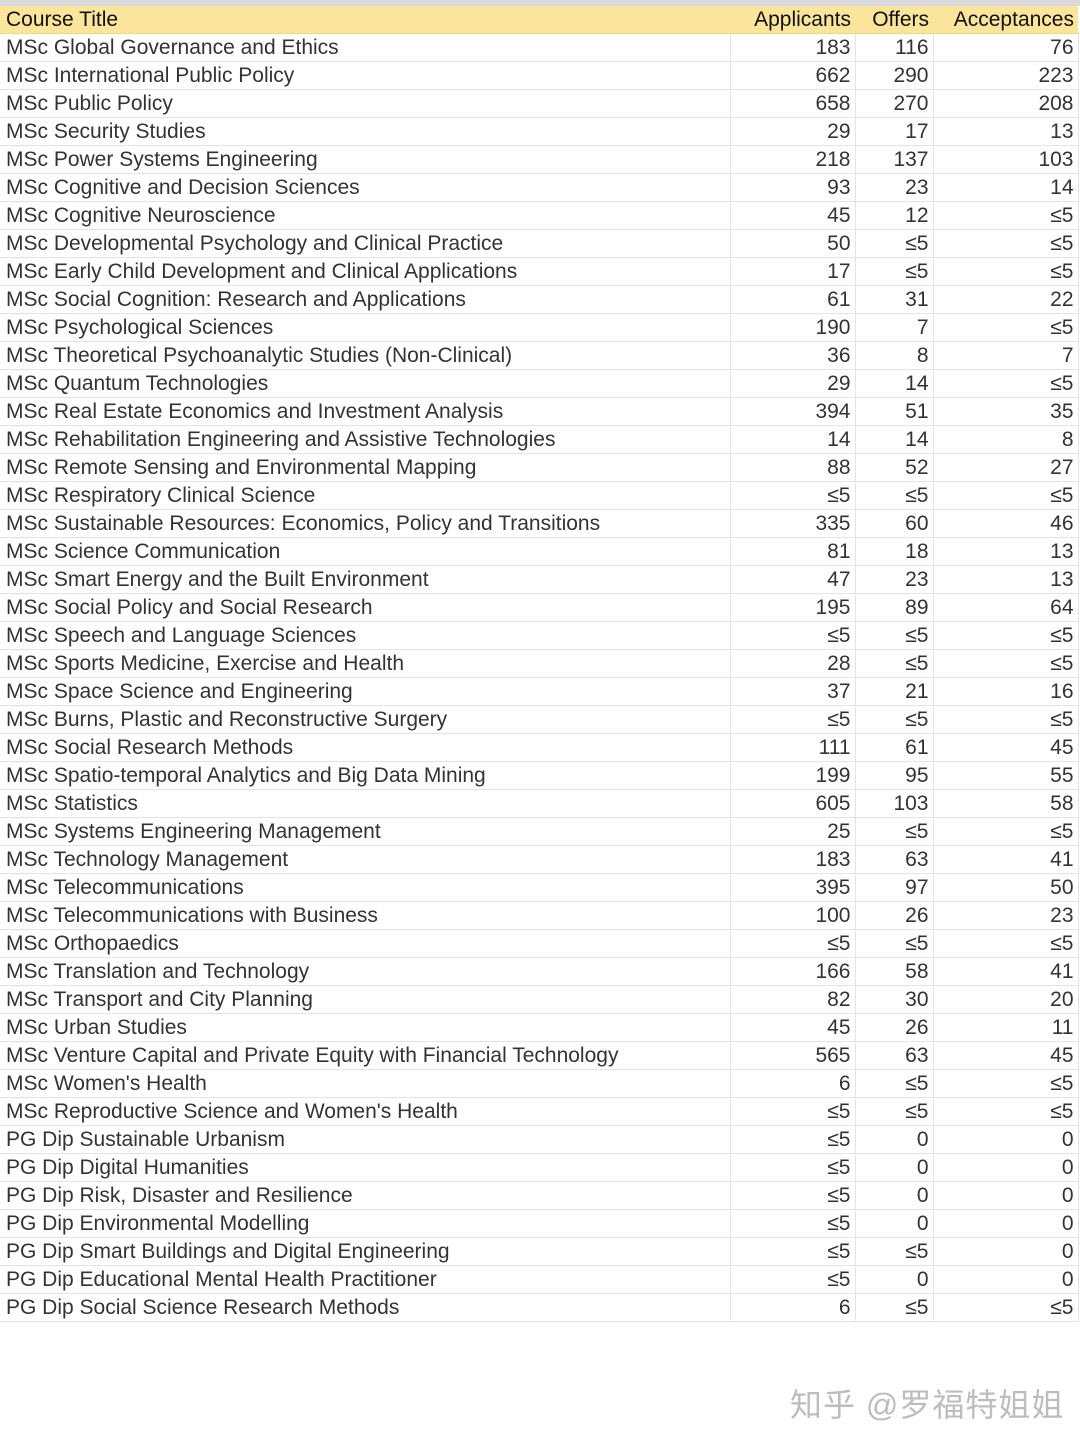  I want to click on cell-acceptances: 35, so click(1006, 411).